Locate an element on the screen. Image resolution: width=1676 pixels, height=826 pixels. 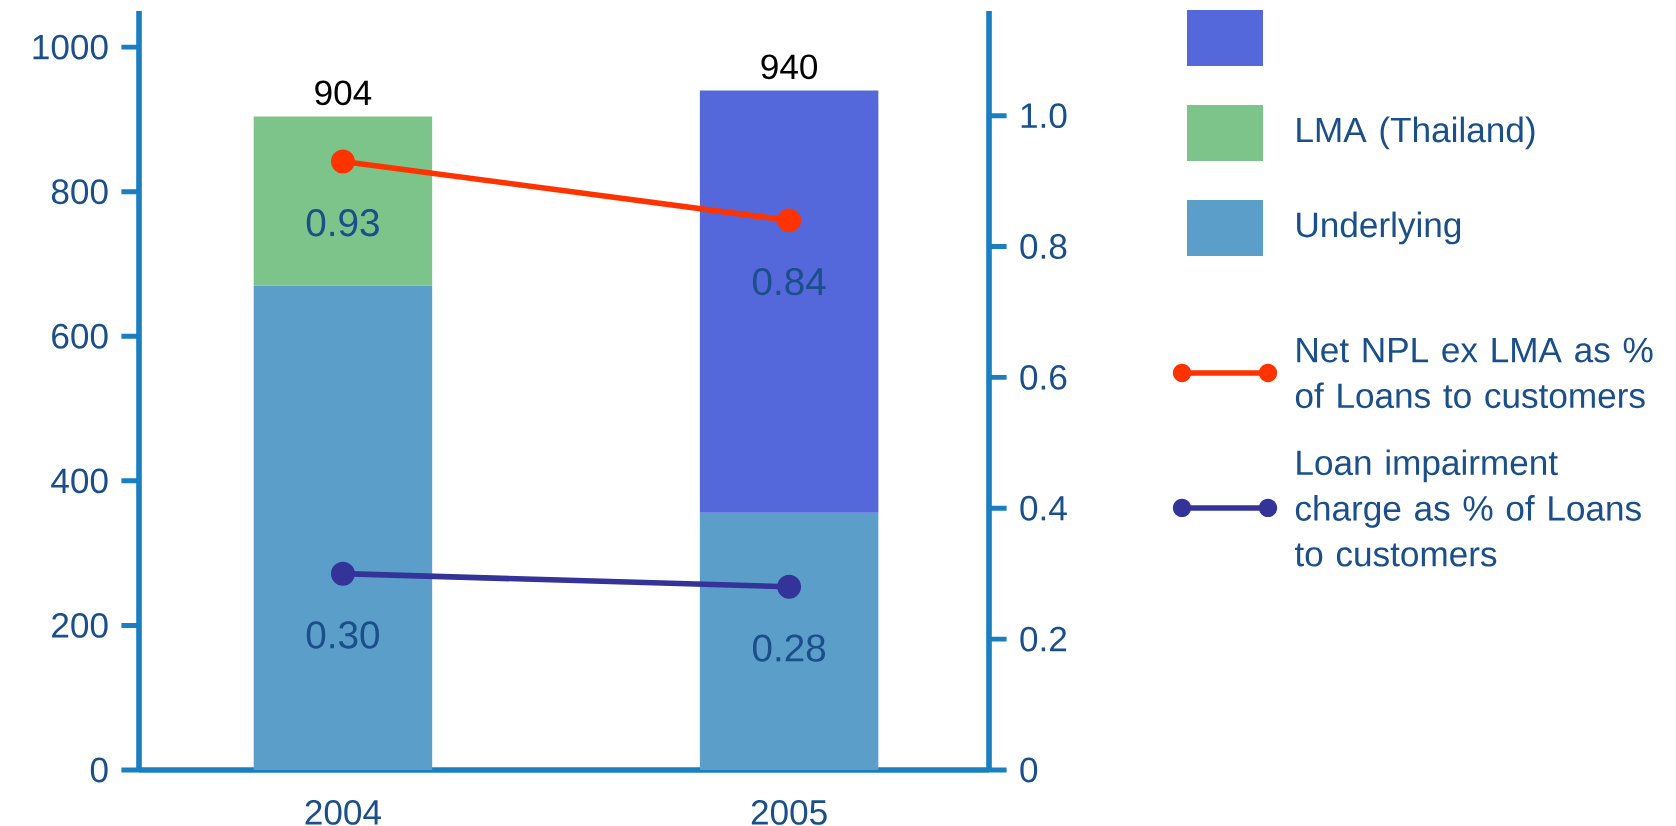
legend-label: Net NPL ex LMA as % of Loans to customers is located at coordinates (1474, 373).